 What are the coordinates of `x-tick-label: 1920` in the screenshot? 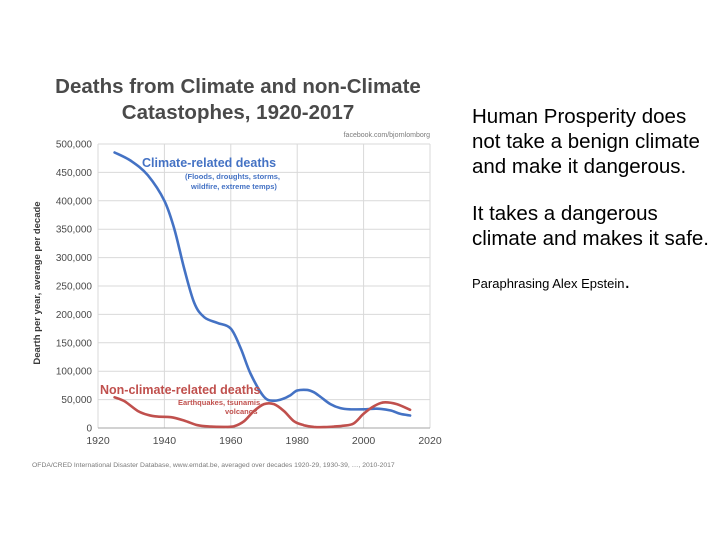 It's located at (98, 441).